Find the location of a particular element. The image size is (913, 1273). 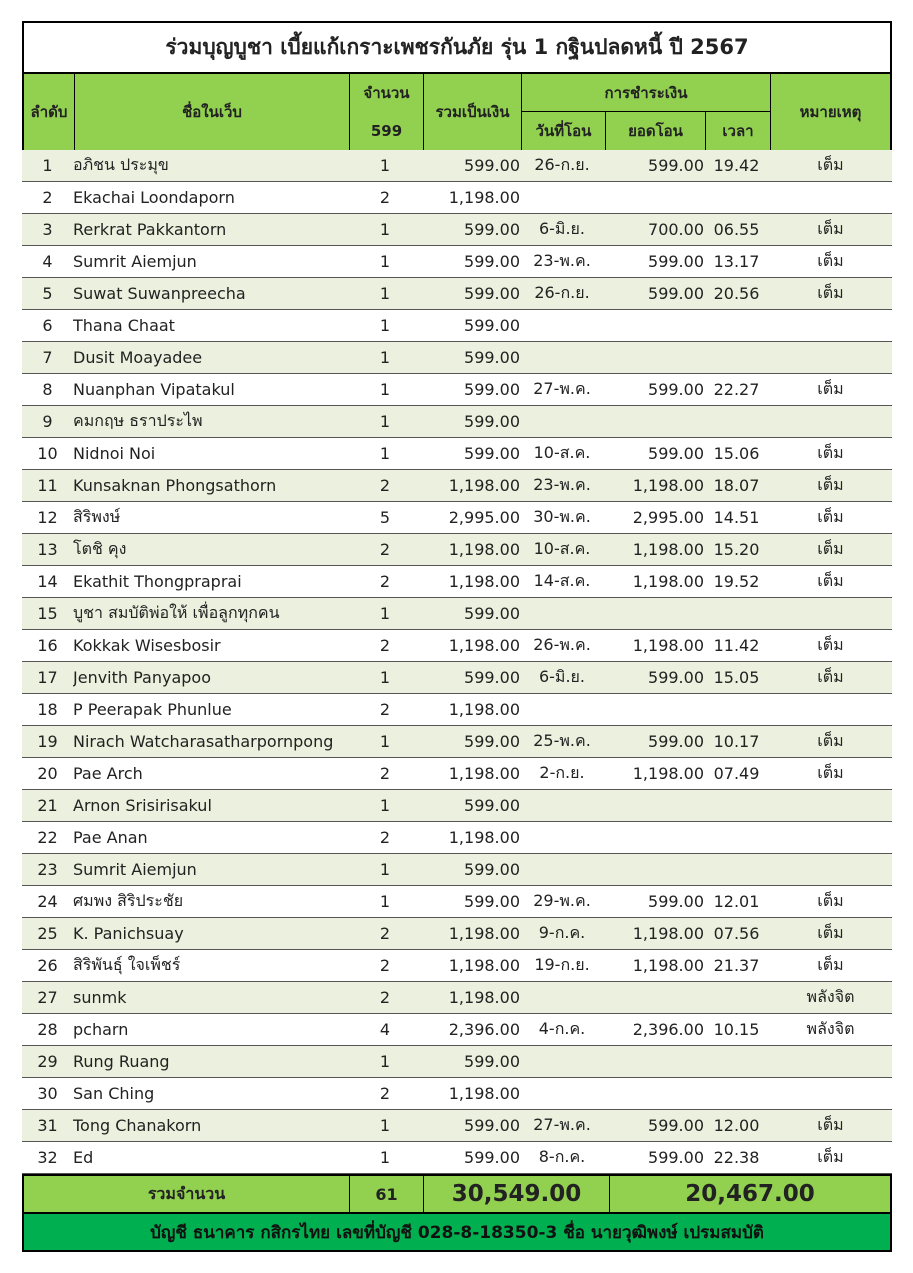

transfer-date: 4-ก.ค. is located at coordinates (562, 1029).